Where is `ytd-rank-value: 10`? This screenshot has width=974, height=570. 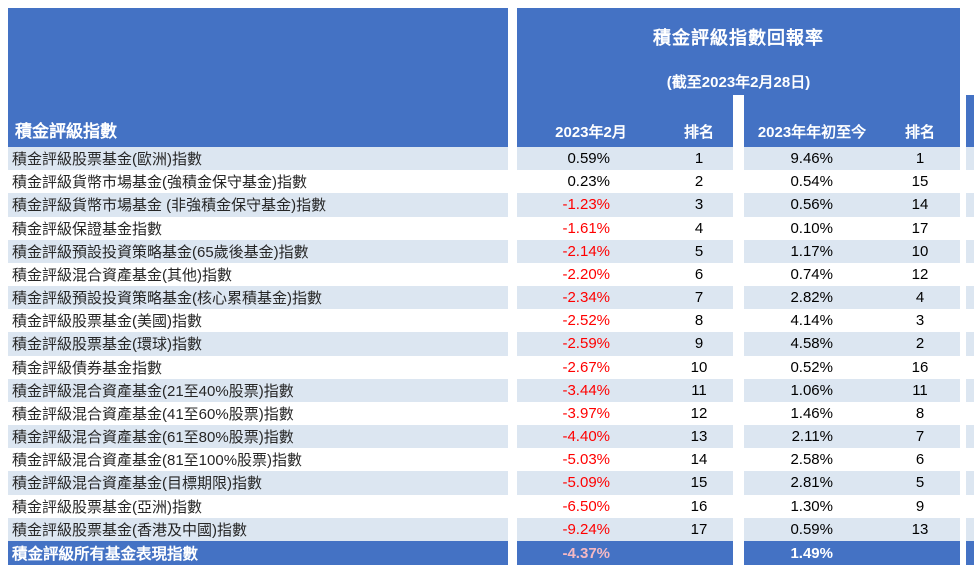
ytd-rank-value: 10 is located at coordinates (920, 251).